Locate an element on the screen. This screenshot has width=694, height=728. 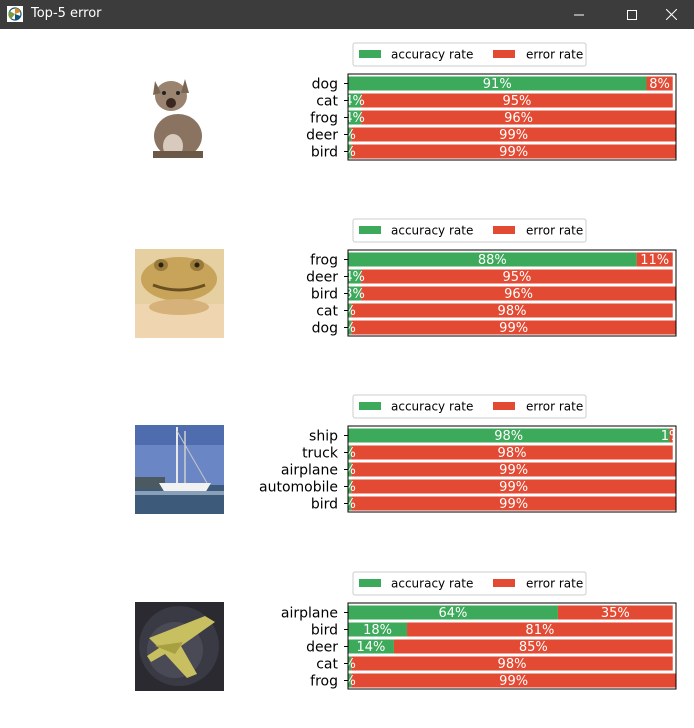
data-label-error: 96% is located at coordinates (518, 118).